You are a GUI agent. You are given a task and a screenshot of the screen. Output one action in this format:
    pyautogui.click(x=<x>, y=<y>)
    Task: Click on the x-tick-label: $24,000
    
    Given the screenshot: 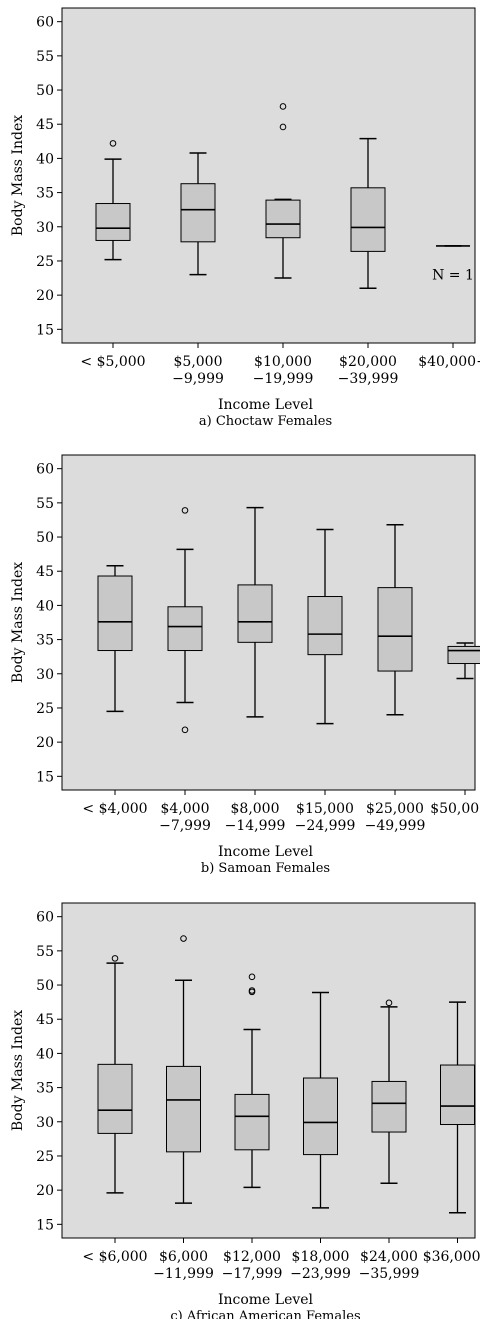 What is the action you would take?
    pyautogui.click(x=389, y=1257)
    